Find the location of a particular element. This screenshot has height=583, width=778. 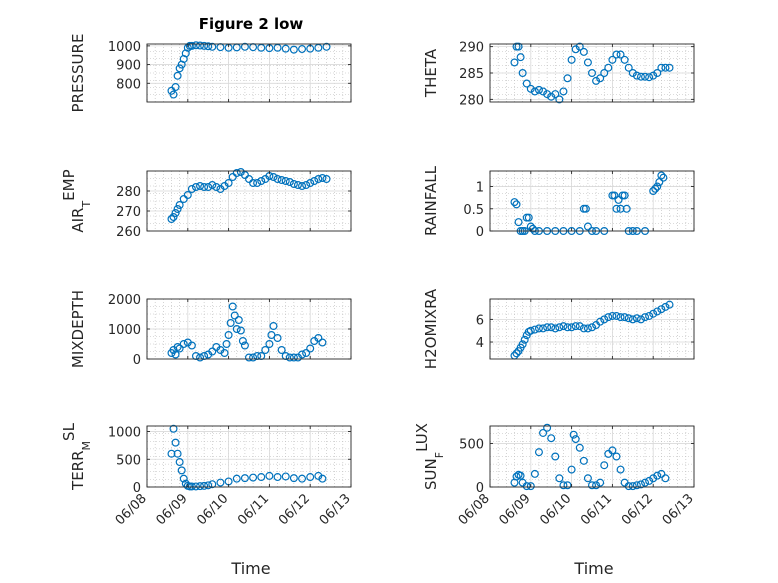

subplot-air_temp: 260 270 280 AIRTEMP is located at coordinates (206, 204).